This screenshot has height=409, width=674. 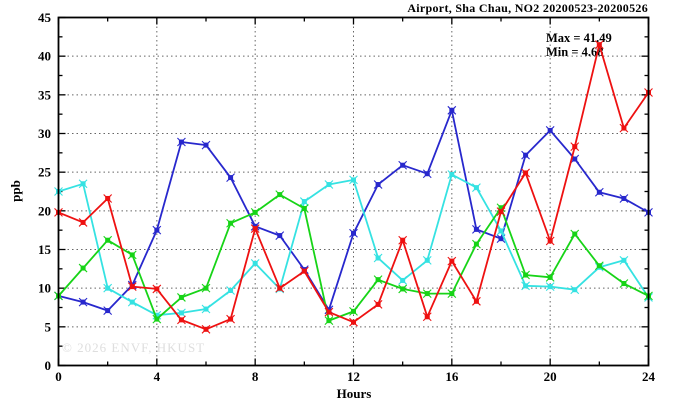 I want to click on x-tick-label: 20, so click(x=550, y=376).